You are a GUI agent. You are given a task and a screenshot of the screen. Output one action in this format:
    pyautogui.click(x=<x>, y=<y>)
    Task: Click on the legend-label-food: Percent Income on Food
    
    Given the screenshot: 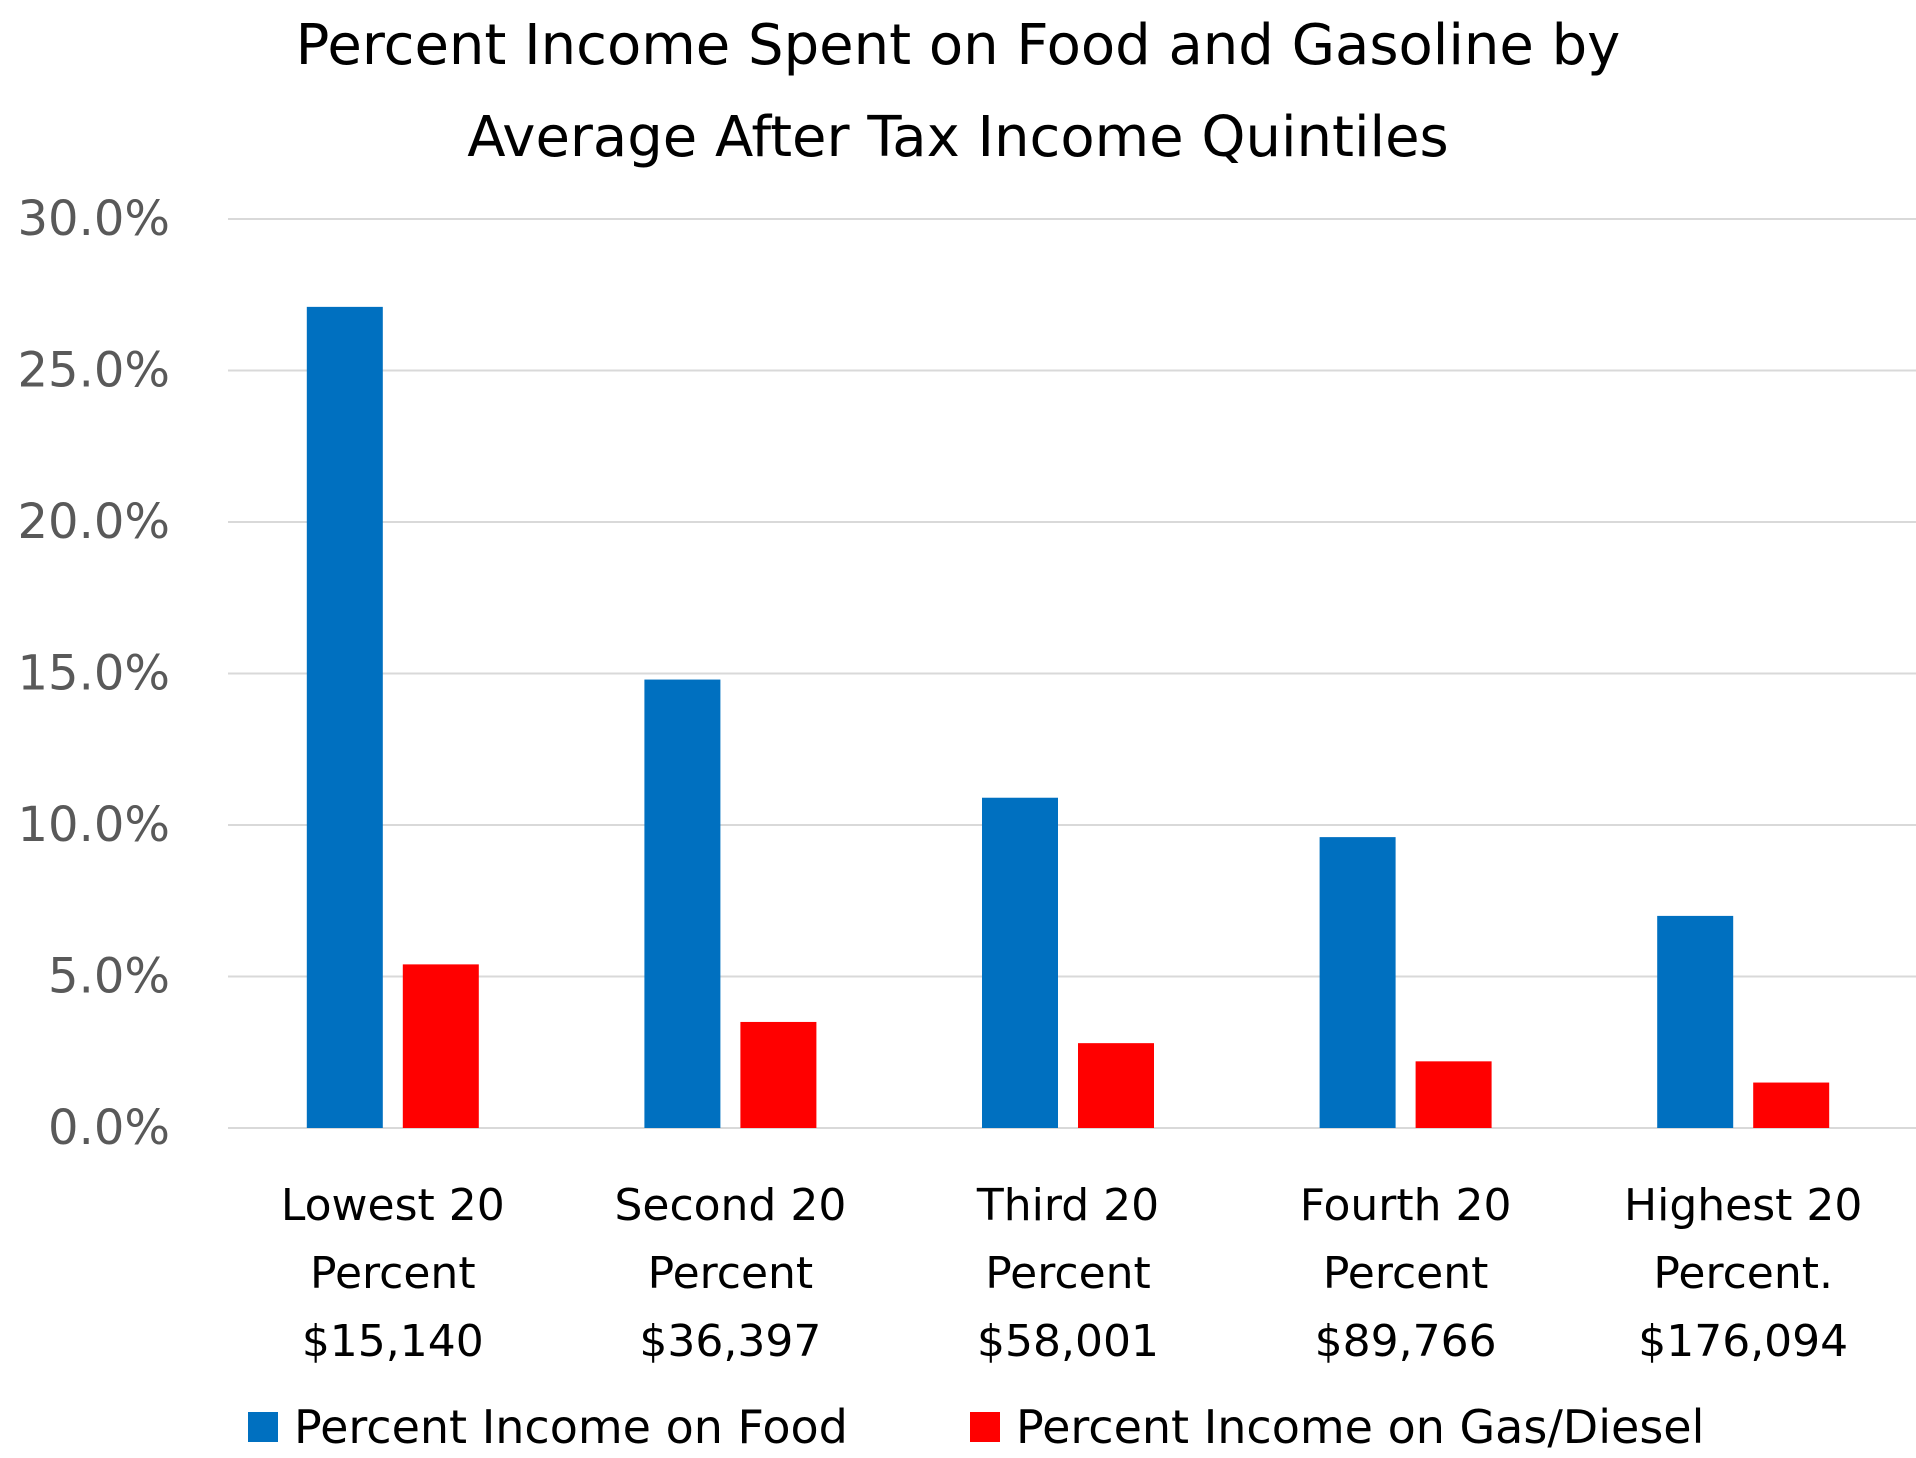 What is the action you would take?
    pyautogui.click(x=571, y=1427)
    